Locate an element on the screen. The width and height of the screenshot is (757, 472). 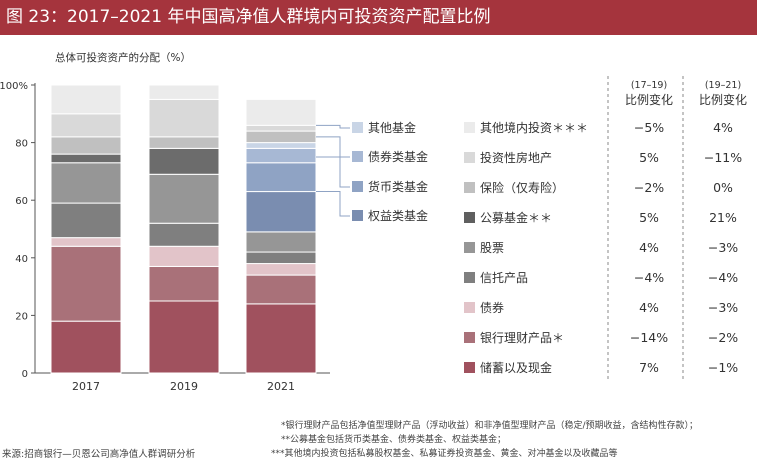
y-tick-label: 40 is located at coordinates (21, 259).